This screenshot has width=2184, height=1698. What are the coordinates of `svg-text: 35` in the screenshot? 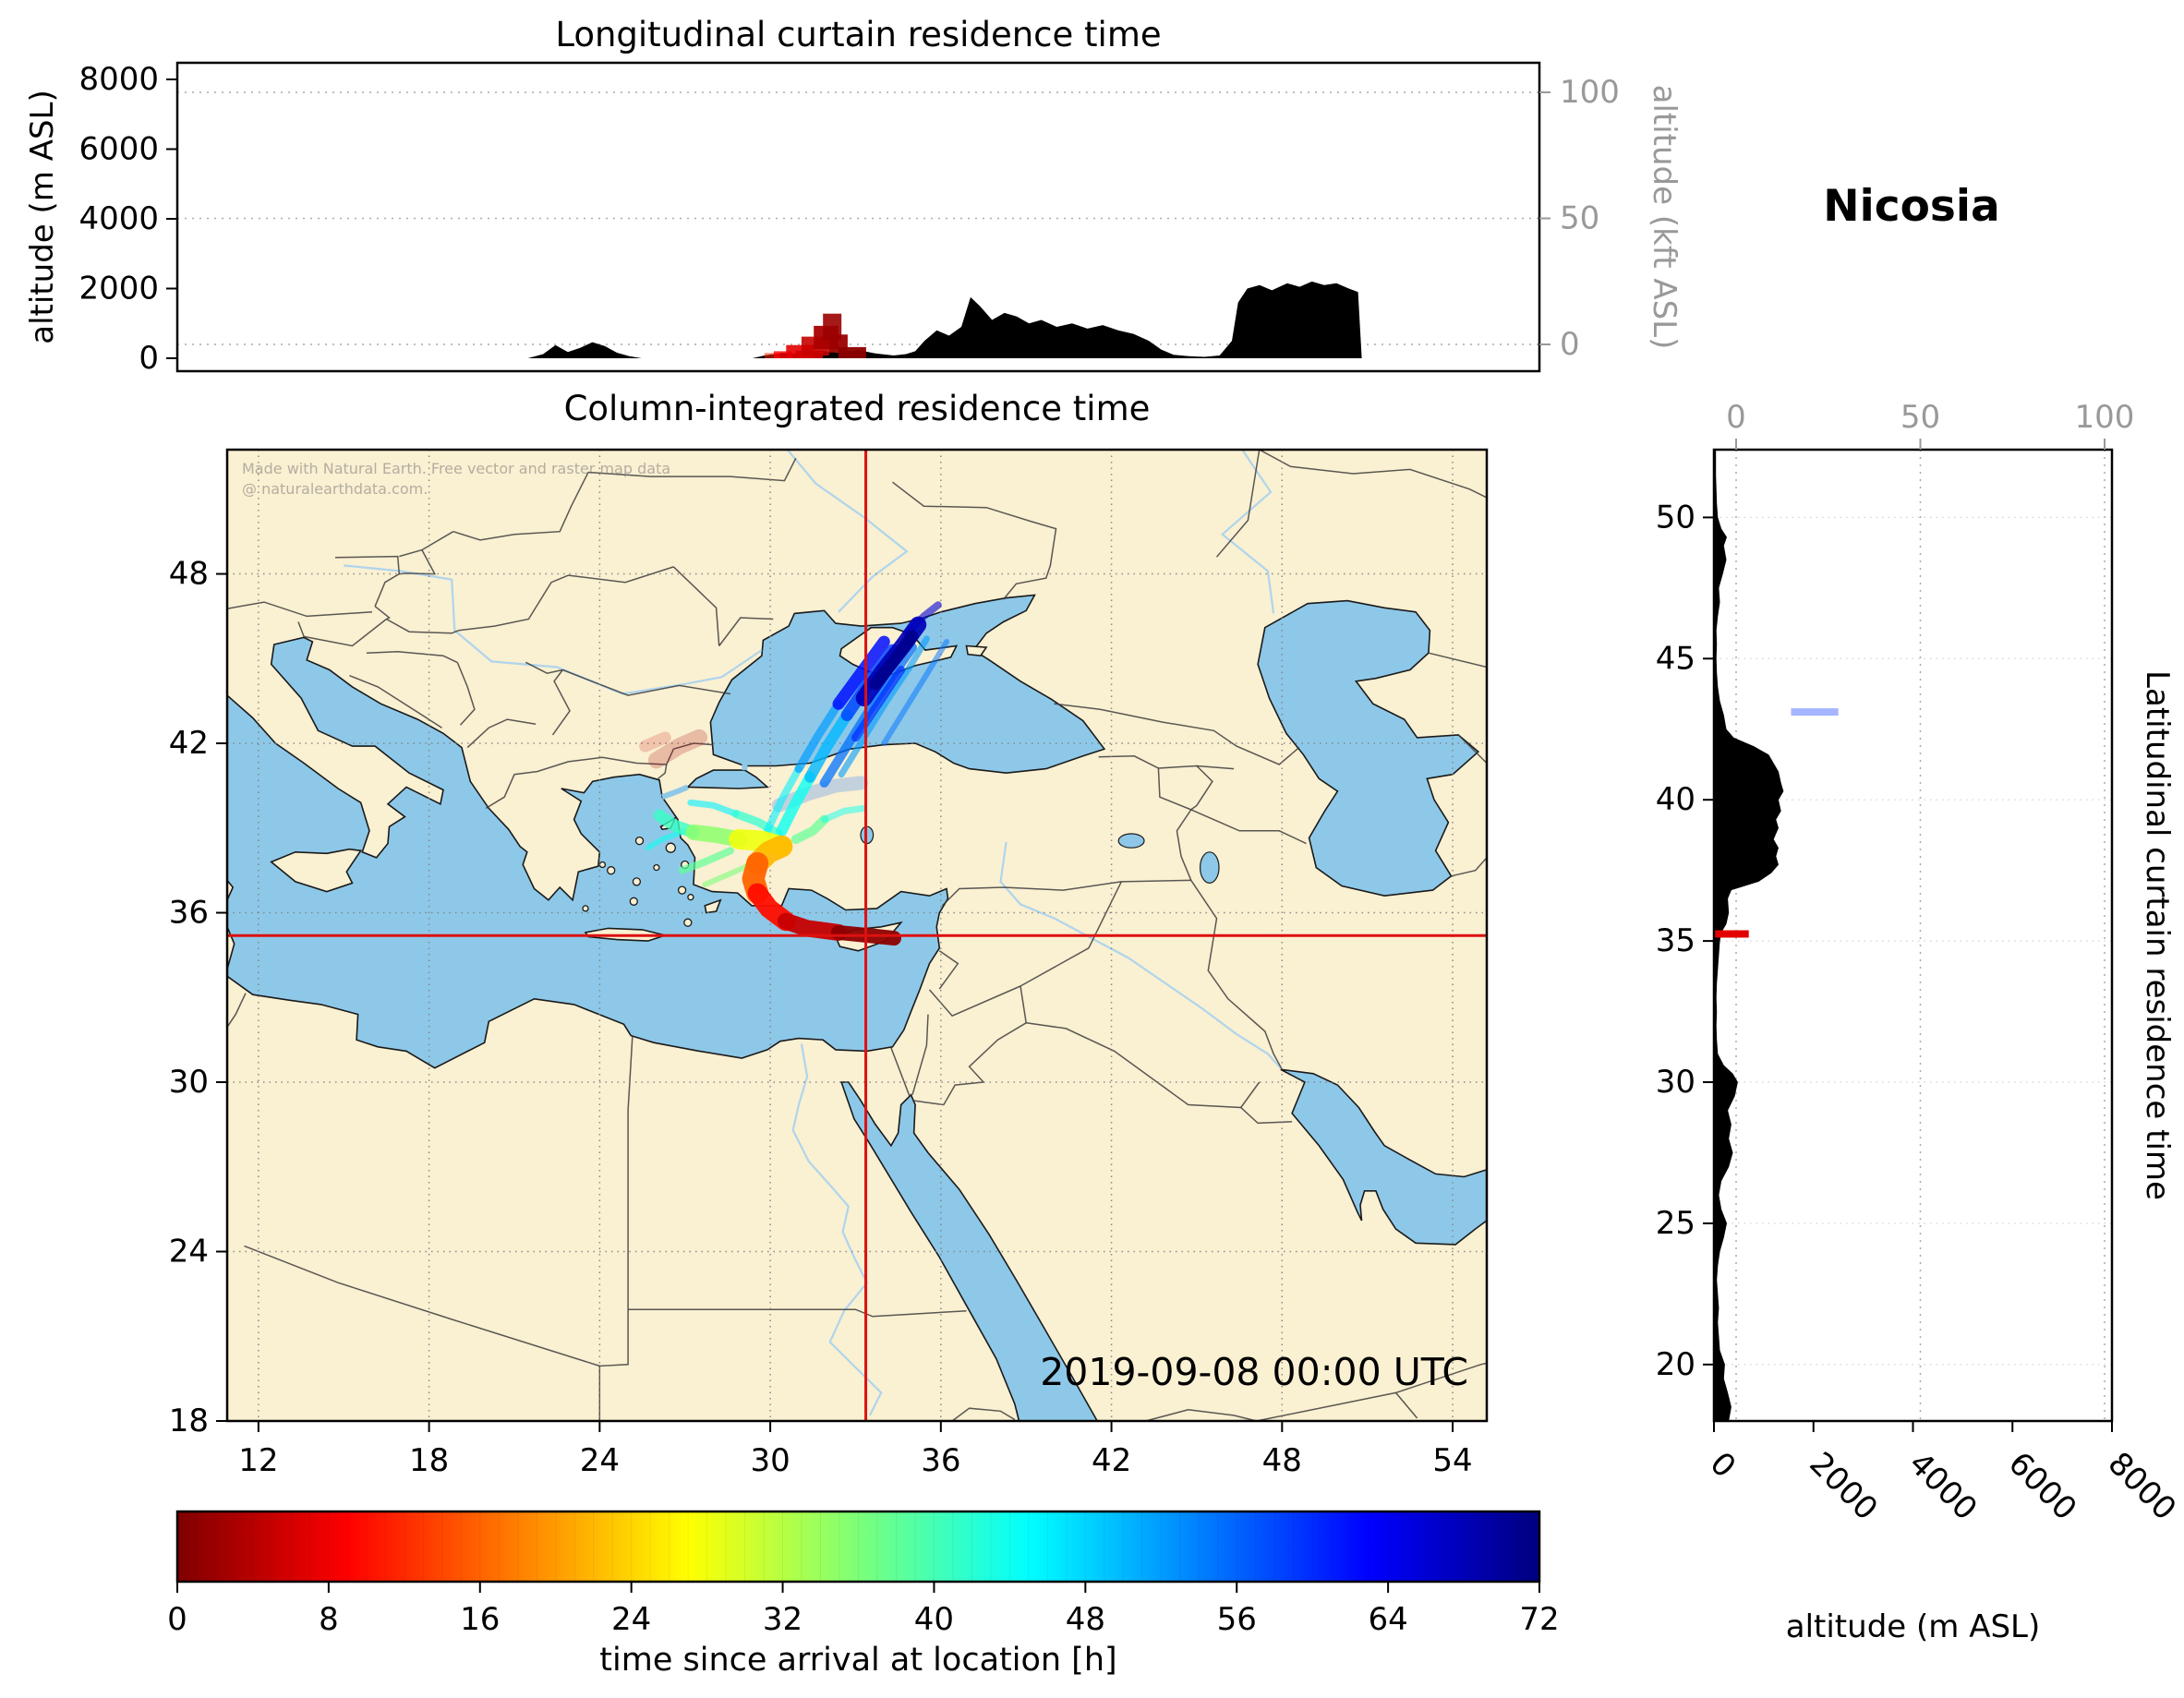 It's located at (1675, 940).